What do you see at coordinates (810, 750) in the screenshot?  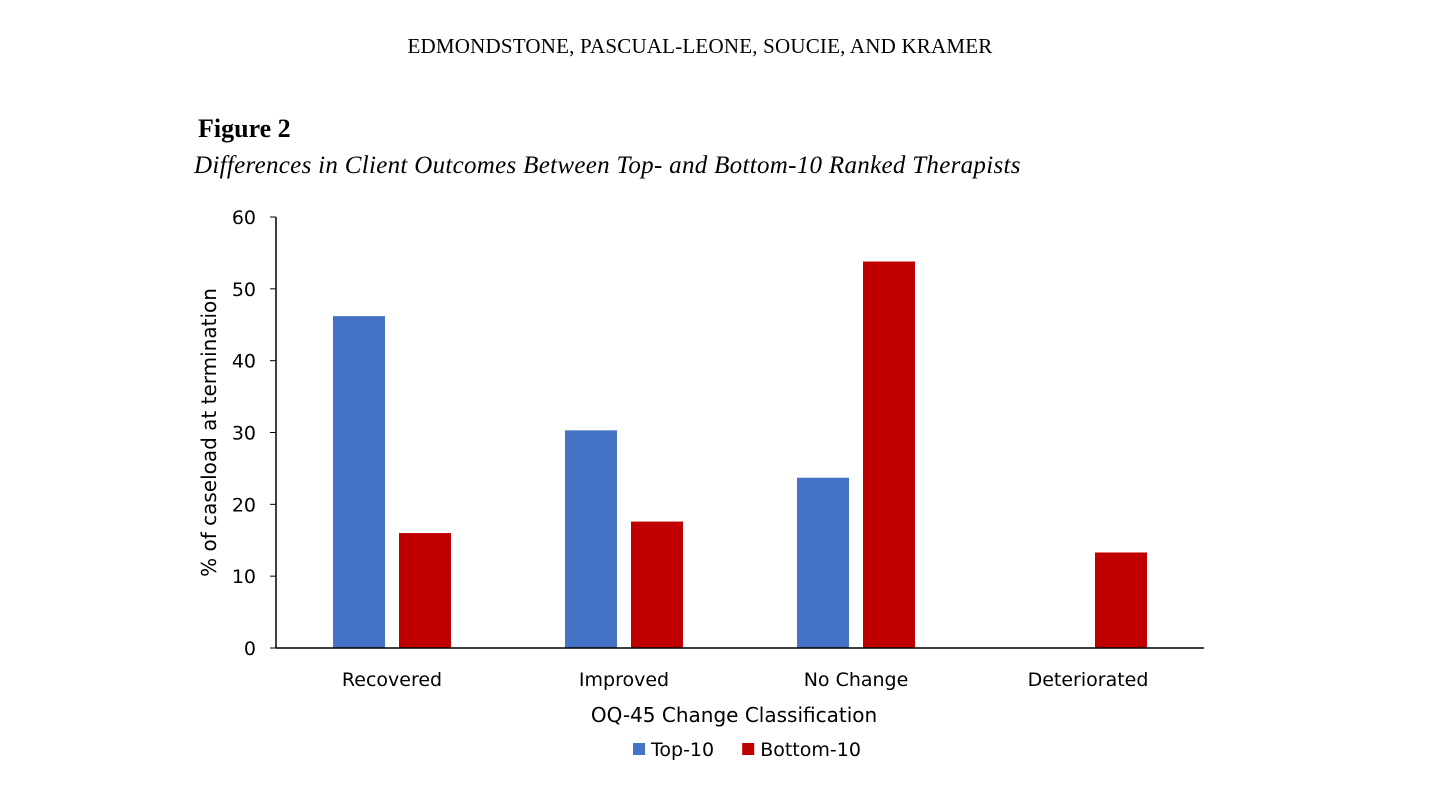 I see `legend-label-bottom-10: Bottom-10` at bounding box center [810, 750].